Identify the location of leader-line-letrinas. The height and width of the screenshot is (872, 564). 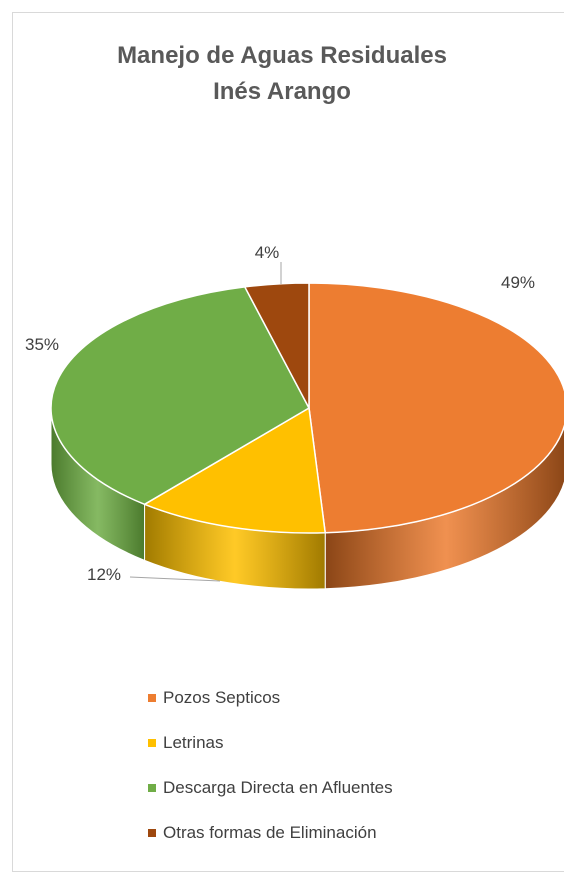
(175, 579).